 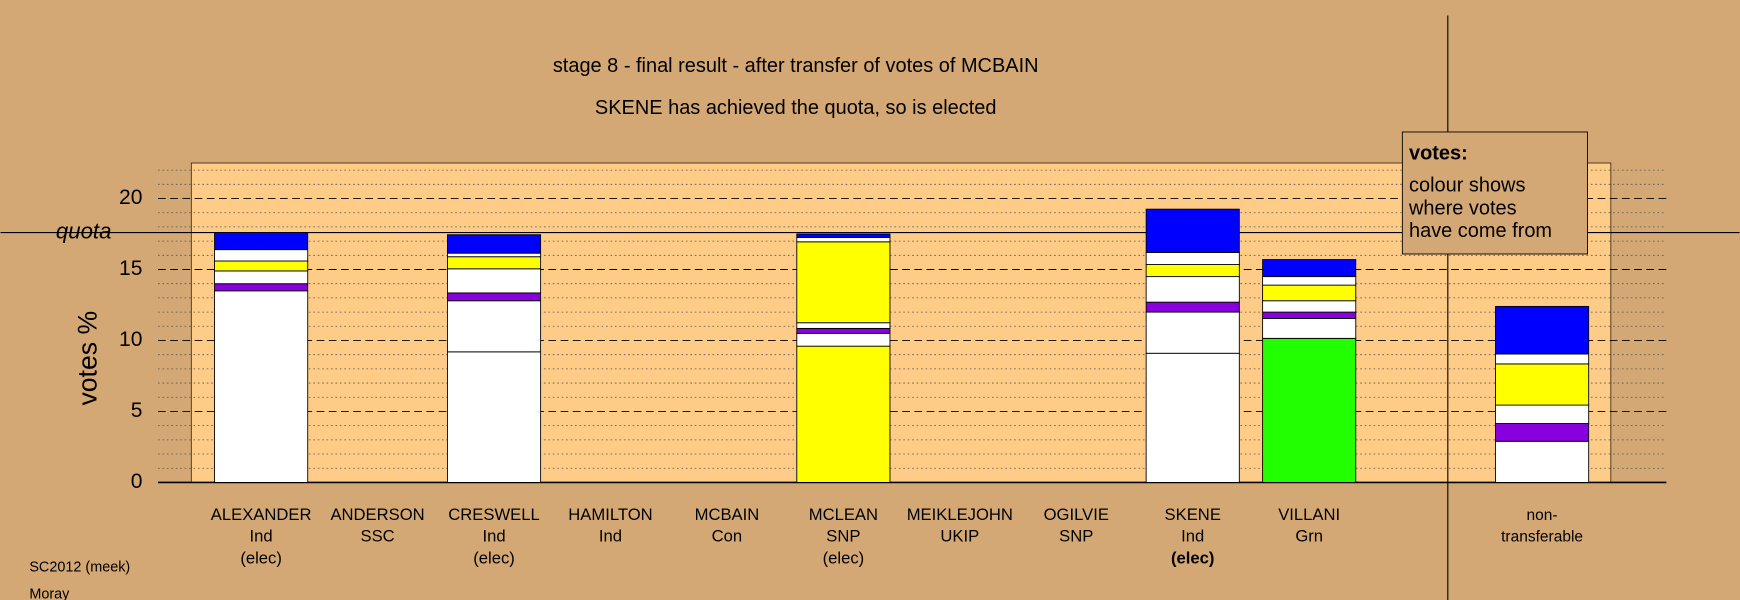 What do you see at coordinates (1480, 231) in the screenshot?
I see `legend-text: have come from` at bounding box center [1480, 231].